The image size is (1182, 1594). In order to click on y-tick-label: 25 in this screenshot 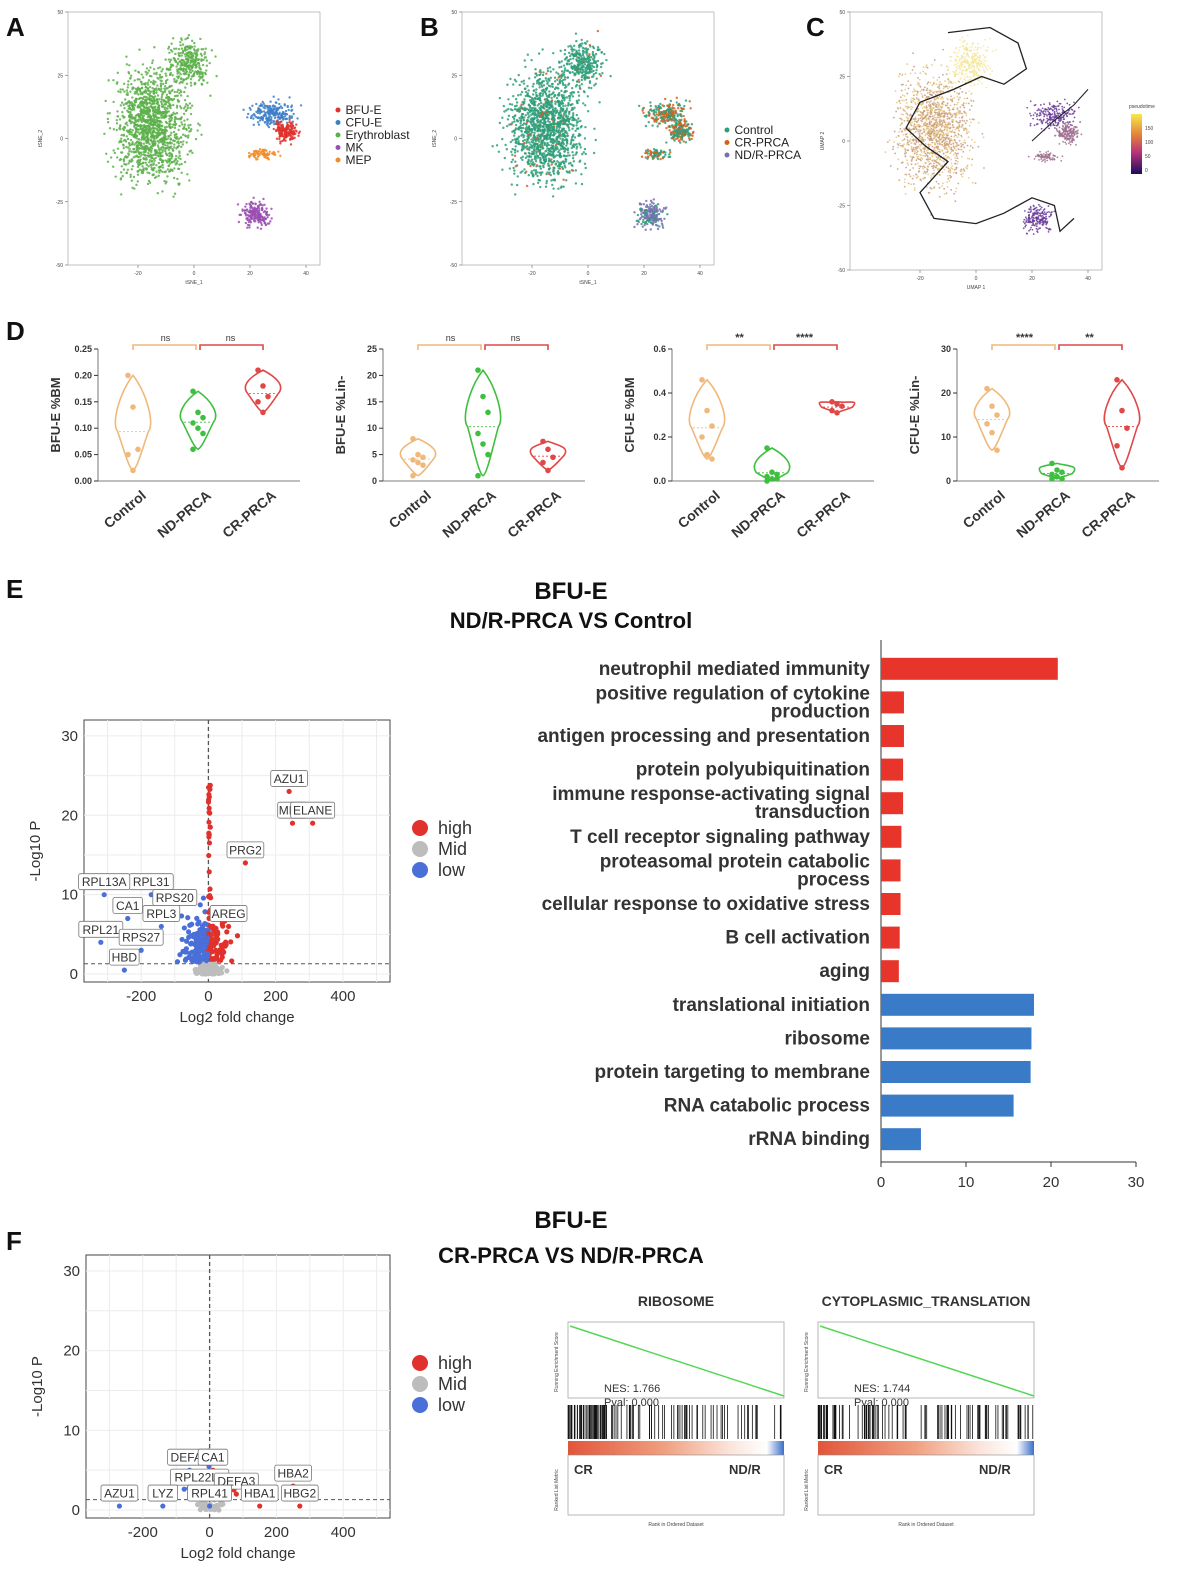, I will do `click(842, 78)`.